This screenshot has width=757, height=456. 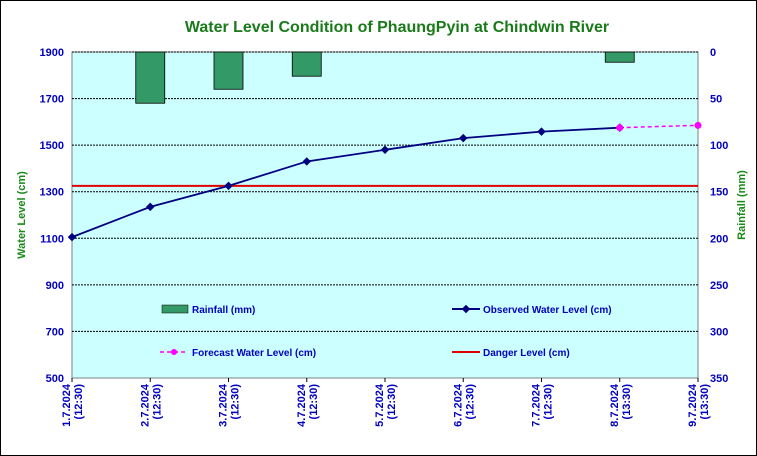 What do you see at coordinates (458, 405) in the screenshot?
I see `x-tick-date: 6.7.2024` at bounding box center [458, 405].